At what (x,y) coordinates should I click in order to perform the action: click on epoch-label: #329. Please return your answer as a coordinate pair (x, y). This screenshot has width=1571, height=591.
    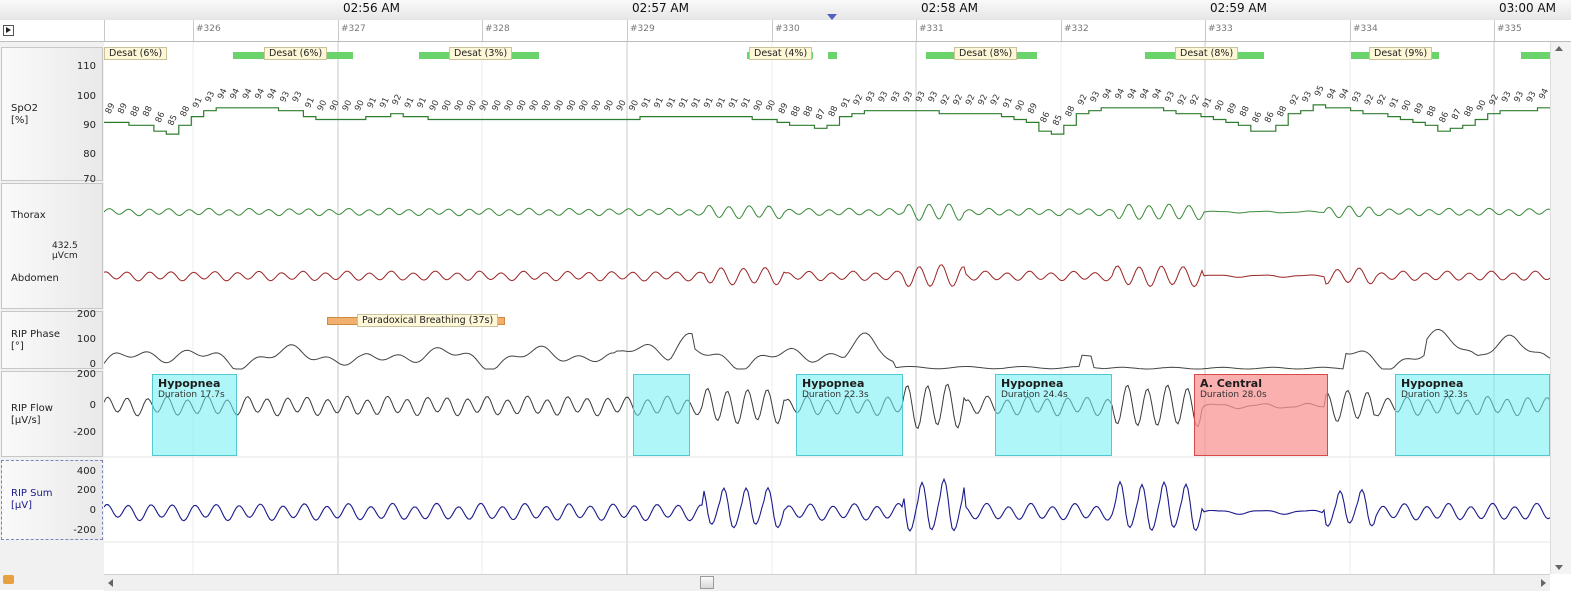
    Looking at the image, I should click on (642, 29).